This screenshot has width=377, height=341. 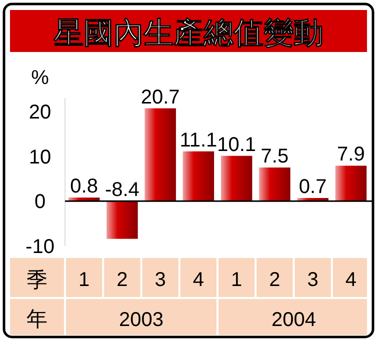 I want to click on y-tick-label: -10, so click(x=40, y=247).